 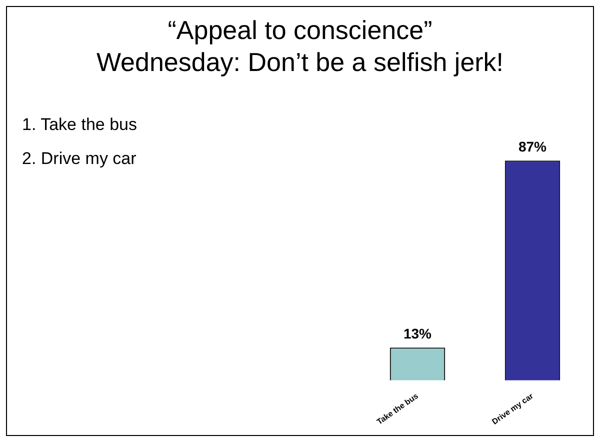 What do you see at coordinates (79, 159) in the screenshot?
I see `text: 2. Drive my car` at bounding box center [79, 159].